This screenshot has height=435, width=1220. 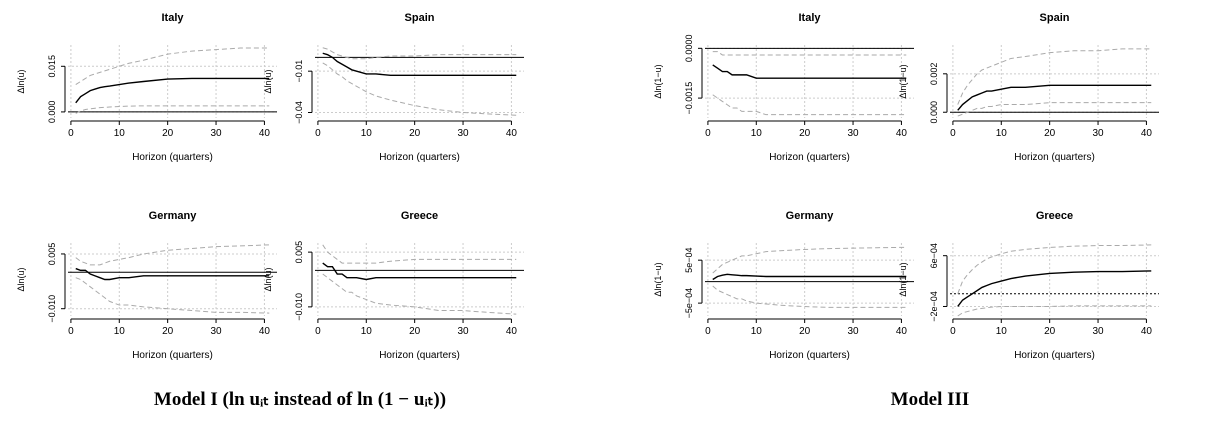 What do you see at coordinates (689, 49) in the screenshot?
I see `y-tick-label: 0.0000` at bounding box center [689, 49].